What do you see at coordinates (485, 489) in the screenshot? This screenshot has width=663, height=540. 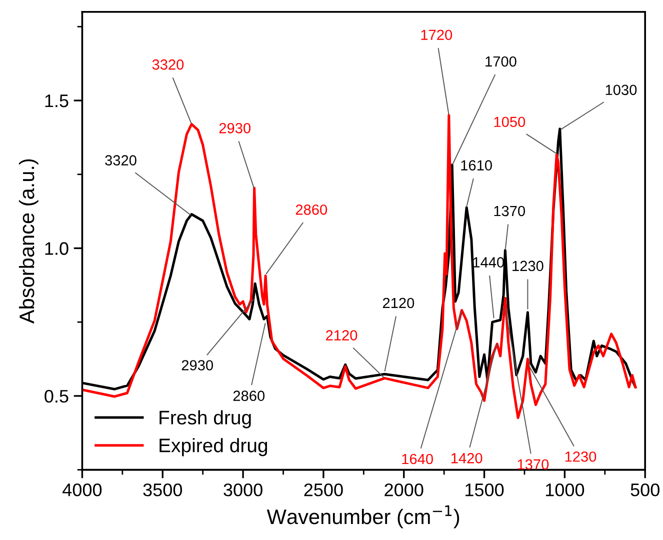 I see `x-tick-label: 1500` at bounding box center [485, 489].